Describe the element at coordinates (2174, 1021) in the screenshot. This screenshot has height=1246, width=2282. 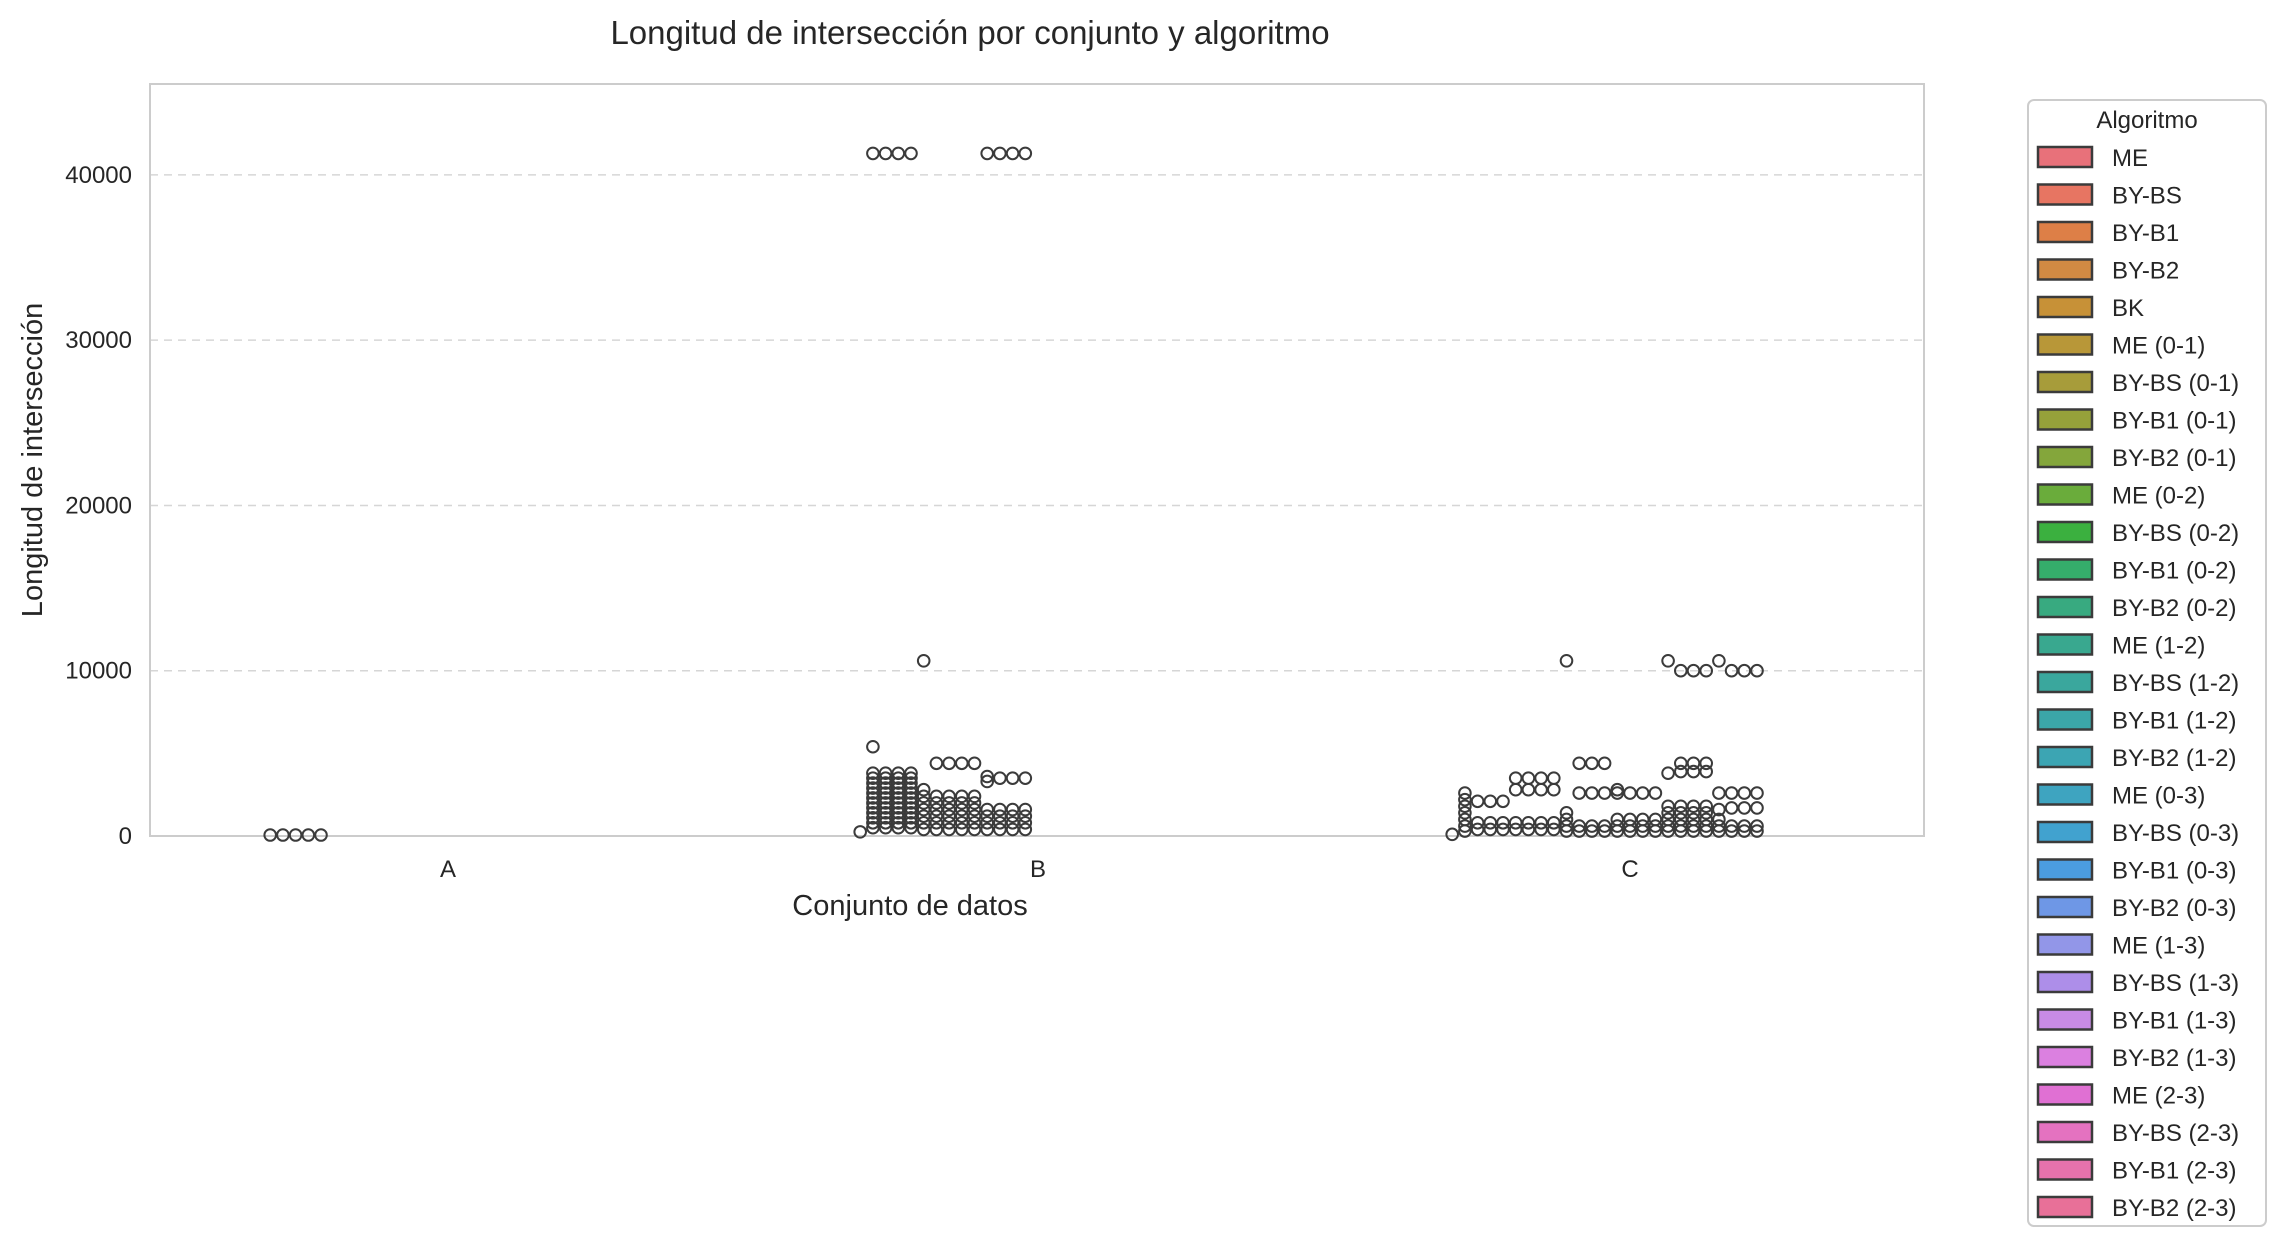
I see `legend-label: BY-B1 (1-3)` at that location.